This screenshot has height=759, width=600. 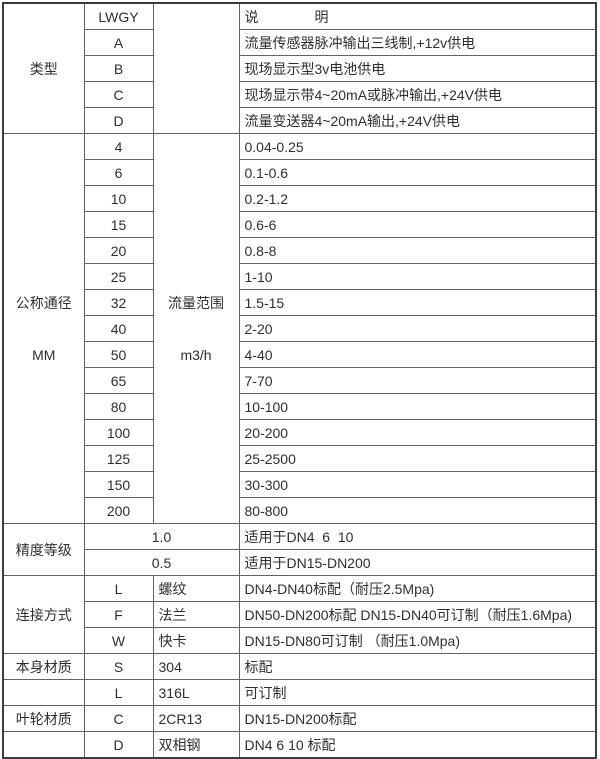 I want to click on table-row: 40 2-20, so click(x=300, y=328).